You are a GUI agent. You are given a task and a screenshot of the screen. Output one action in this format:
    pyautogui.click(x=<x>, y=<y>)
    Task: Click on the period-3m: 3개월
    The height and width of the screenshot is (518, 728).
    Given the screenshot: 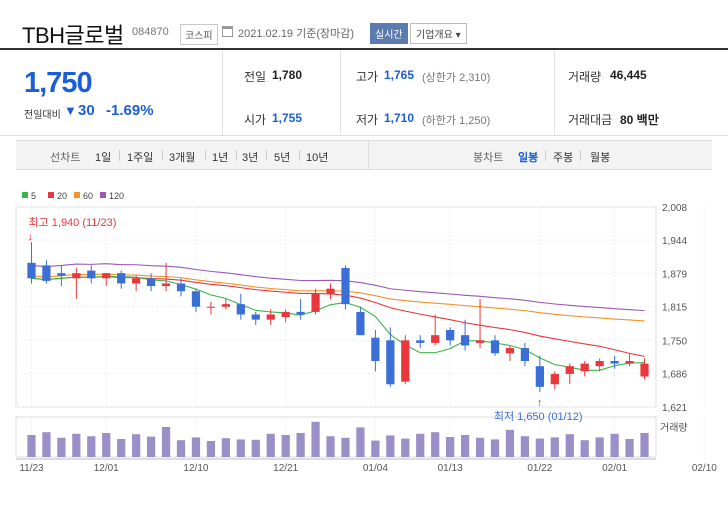 What is the action you would take?
    pyautogui.click(x=182, y=158)
    